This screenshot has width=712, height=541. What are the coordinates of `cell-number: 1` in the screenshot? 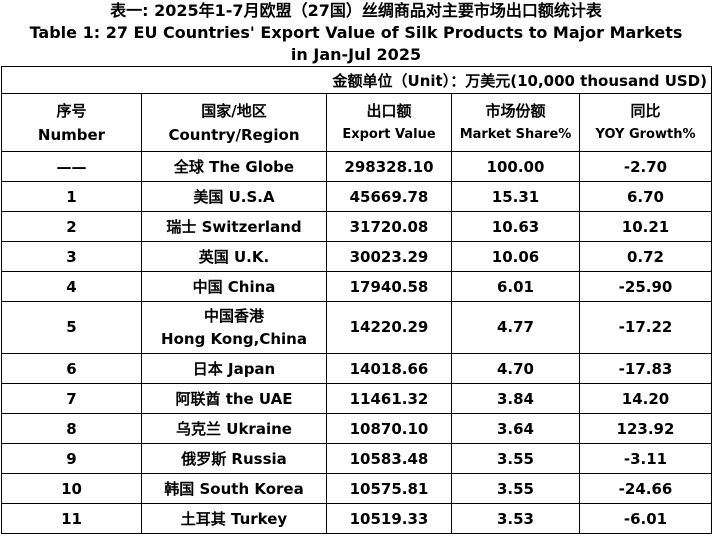 It's located at (71, 196).